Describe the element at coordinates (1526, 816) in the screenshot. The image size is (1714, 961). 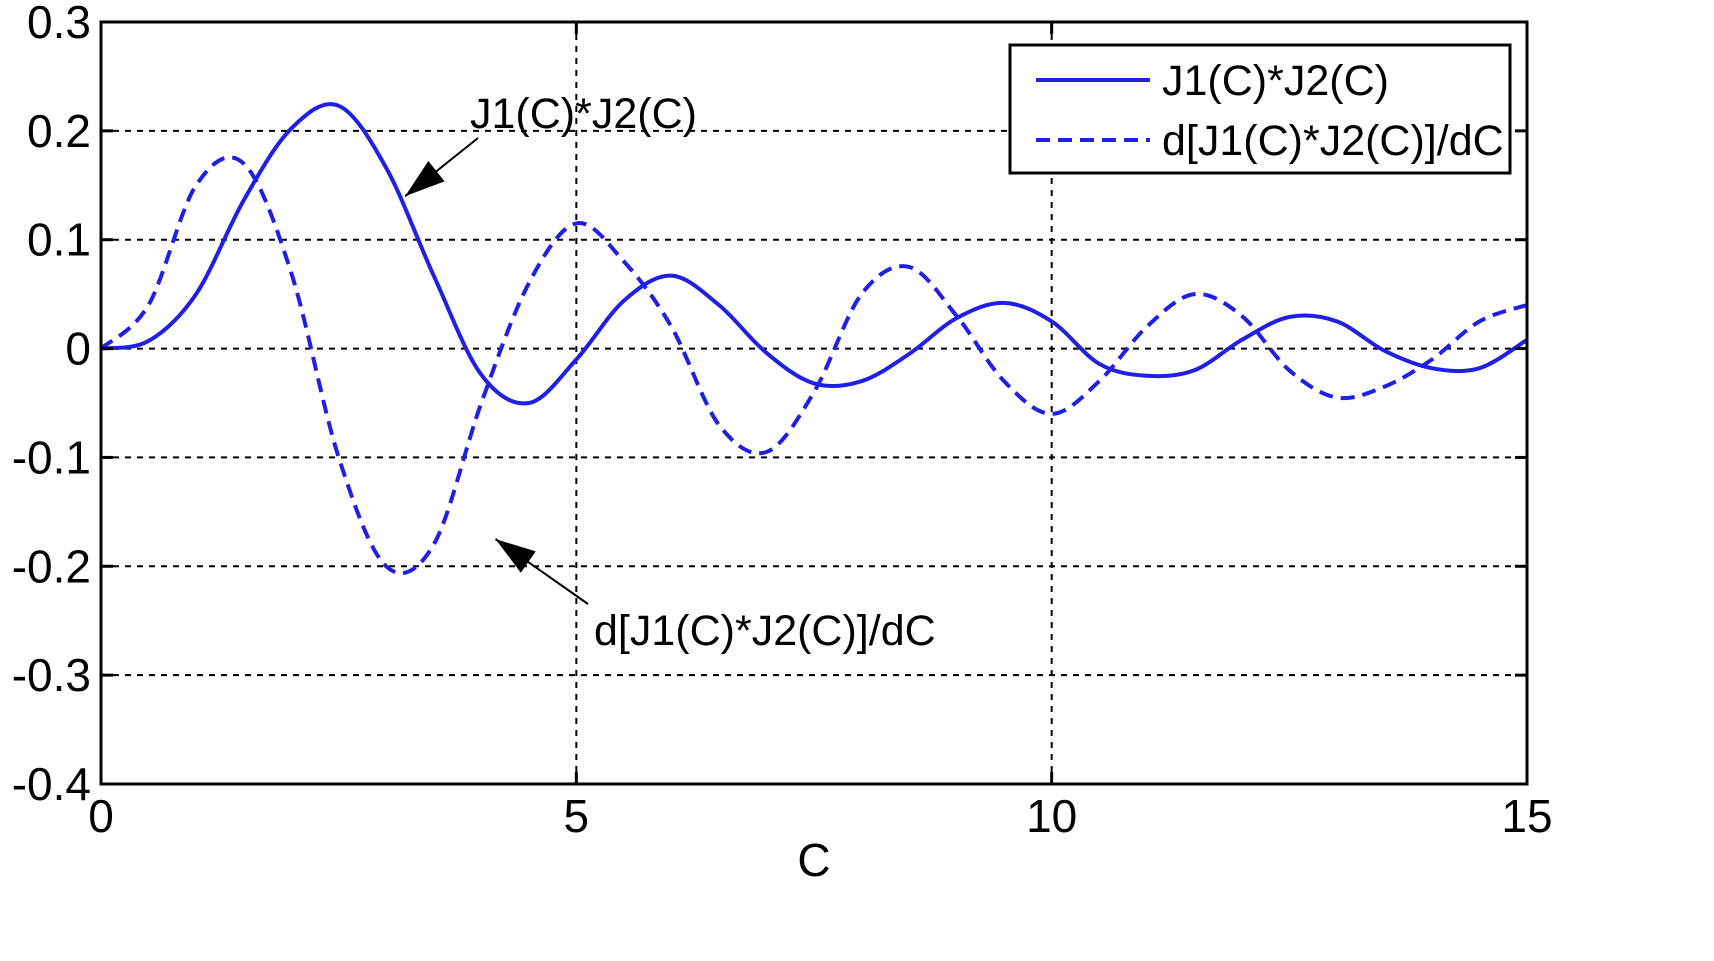
I see `x-tick-label: 15` at that location.